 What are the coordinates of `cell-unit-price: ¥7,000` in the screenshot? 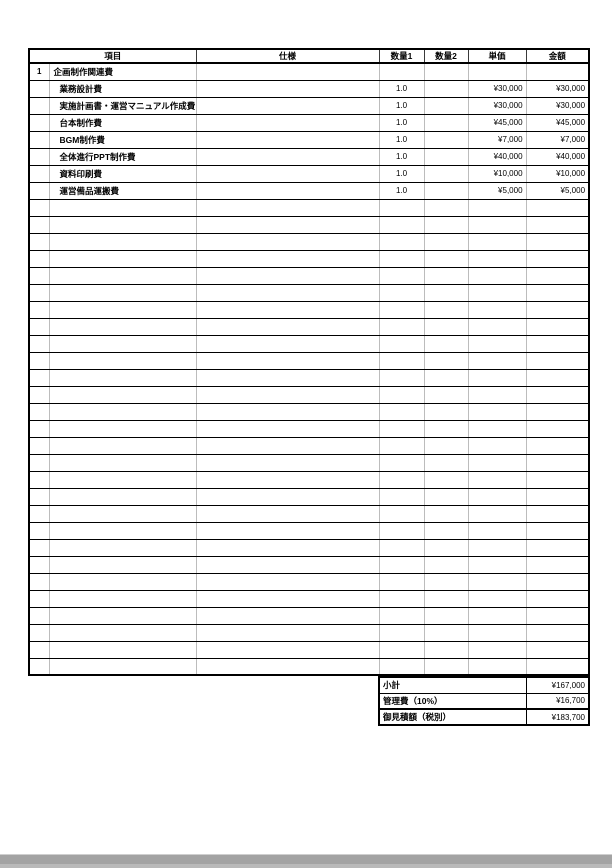 It's located at (497, 139).